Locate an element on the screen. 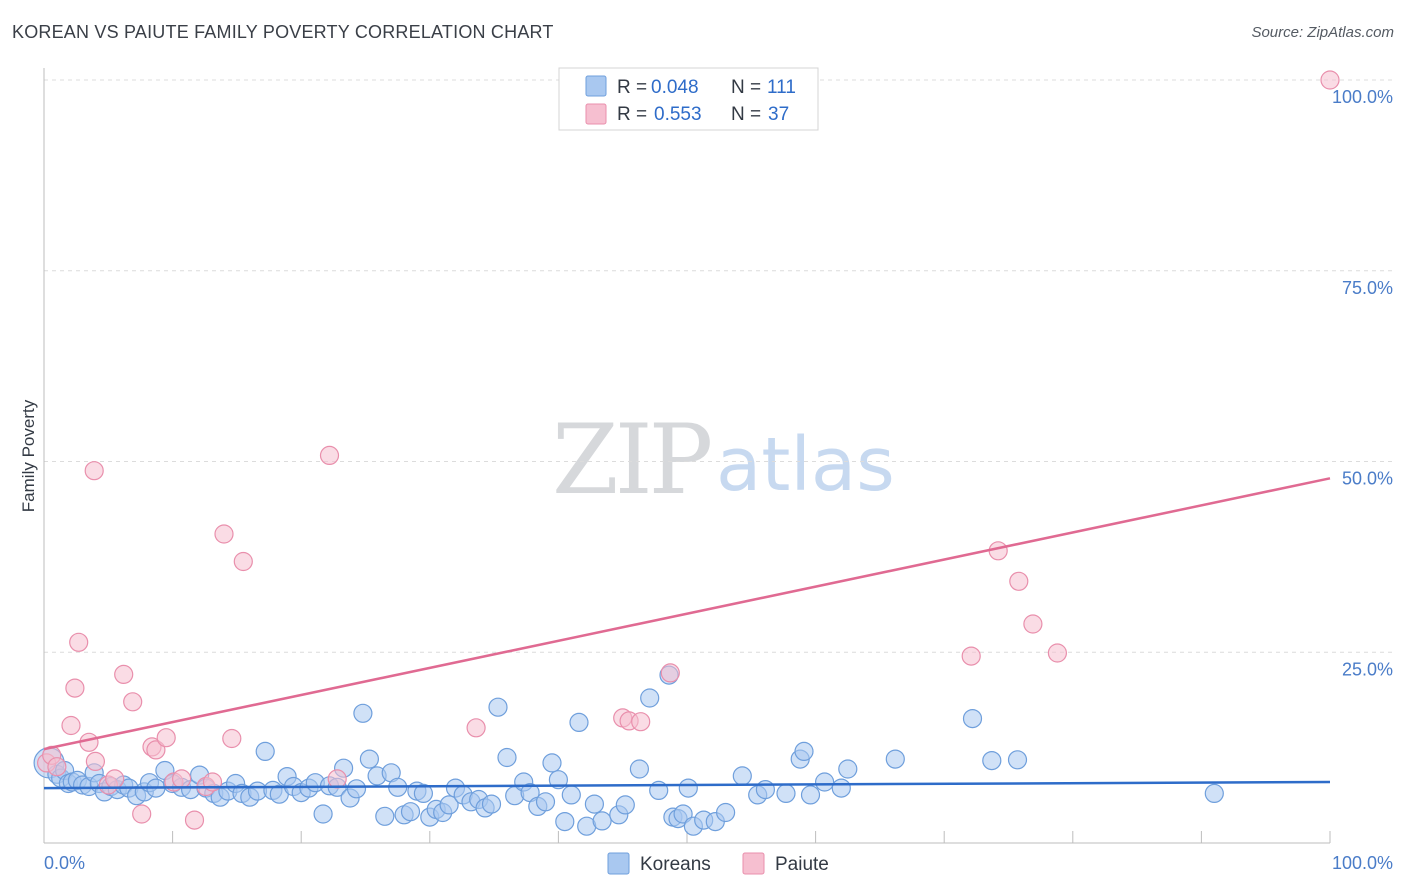 This screenshot has height=892, width=1406. bottom-legend-swatch-koreans is located at coordinates (618, 863).